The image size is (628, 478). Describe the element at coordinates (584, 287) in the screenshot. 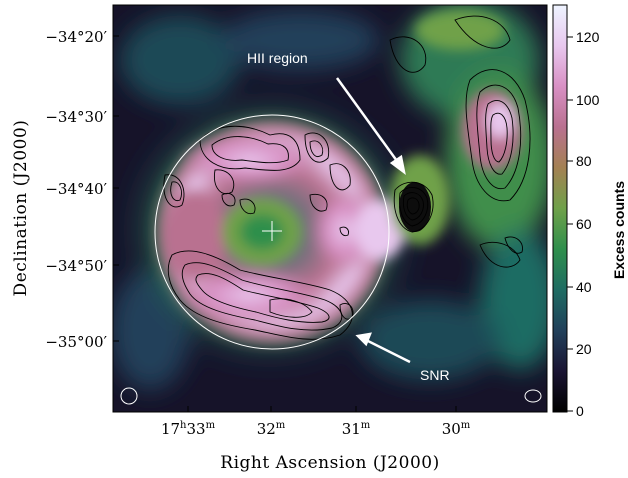

I see `colorbar-tick-label: 40` at that location.